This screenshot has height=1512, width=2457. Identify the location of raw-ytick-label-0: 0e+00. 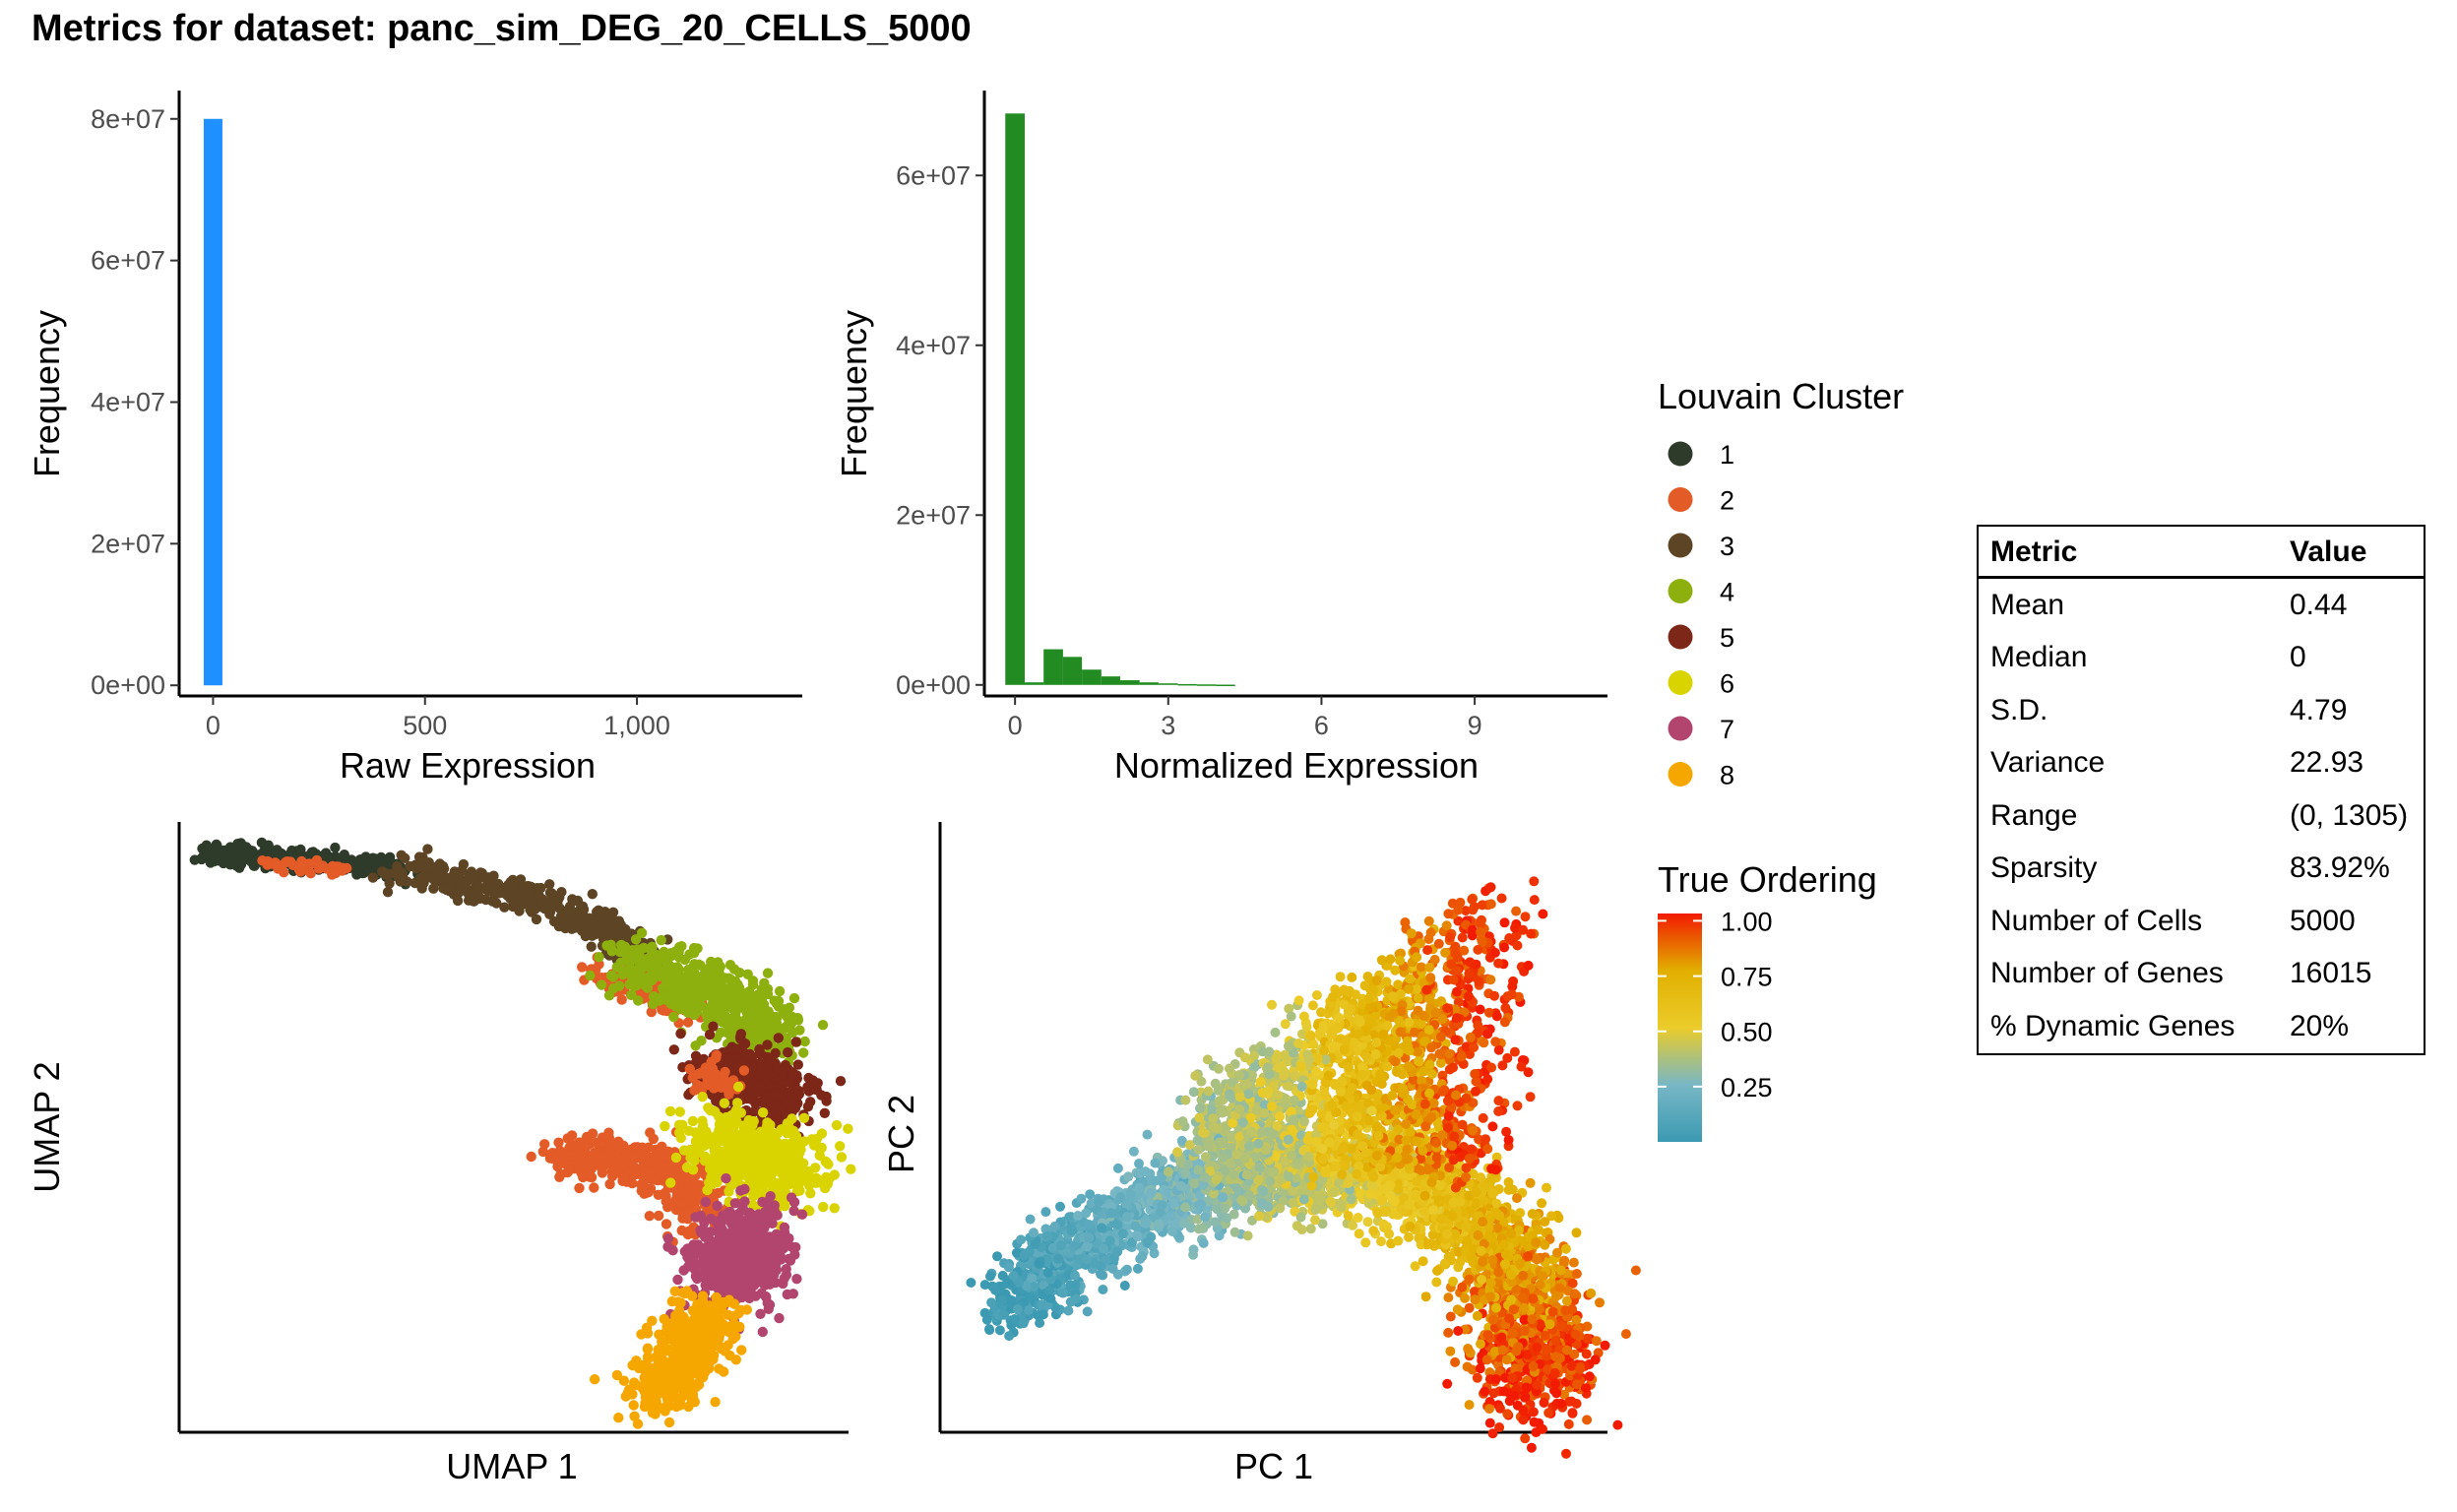
(128, 685).